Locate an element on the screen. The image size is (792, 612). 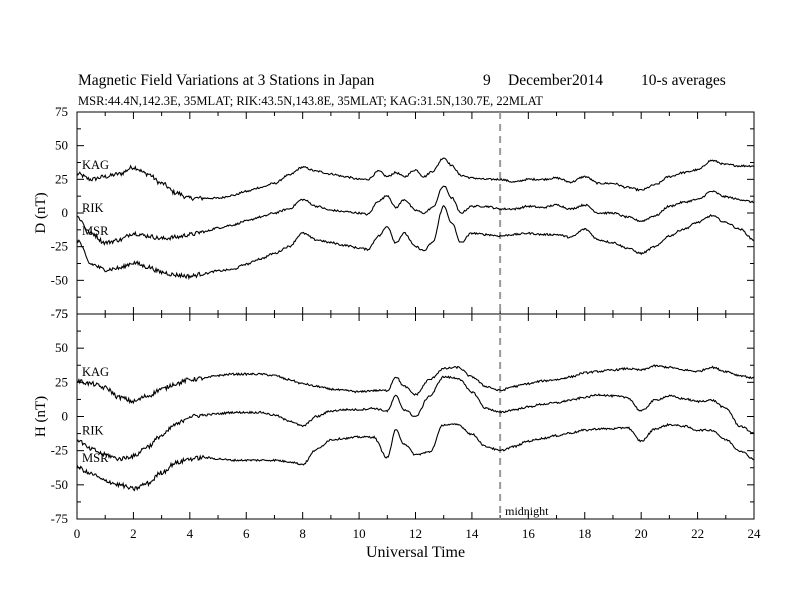
x-tick-label: 8 is located at coordinates (302, 533).